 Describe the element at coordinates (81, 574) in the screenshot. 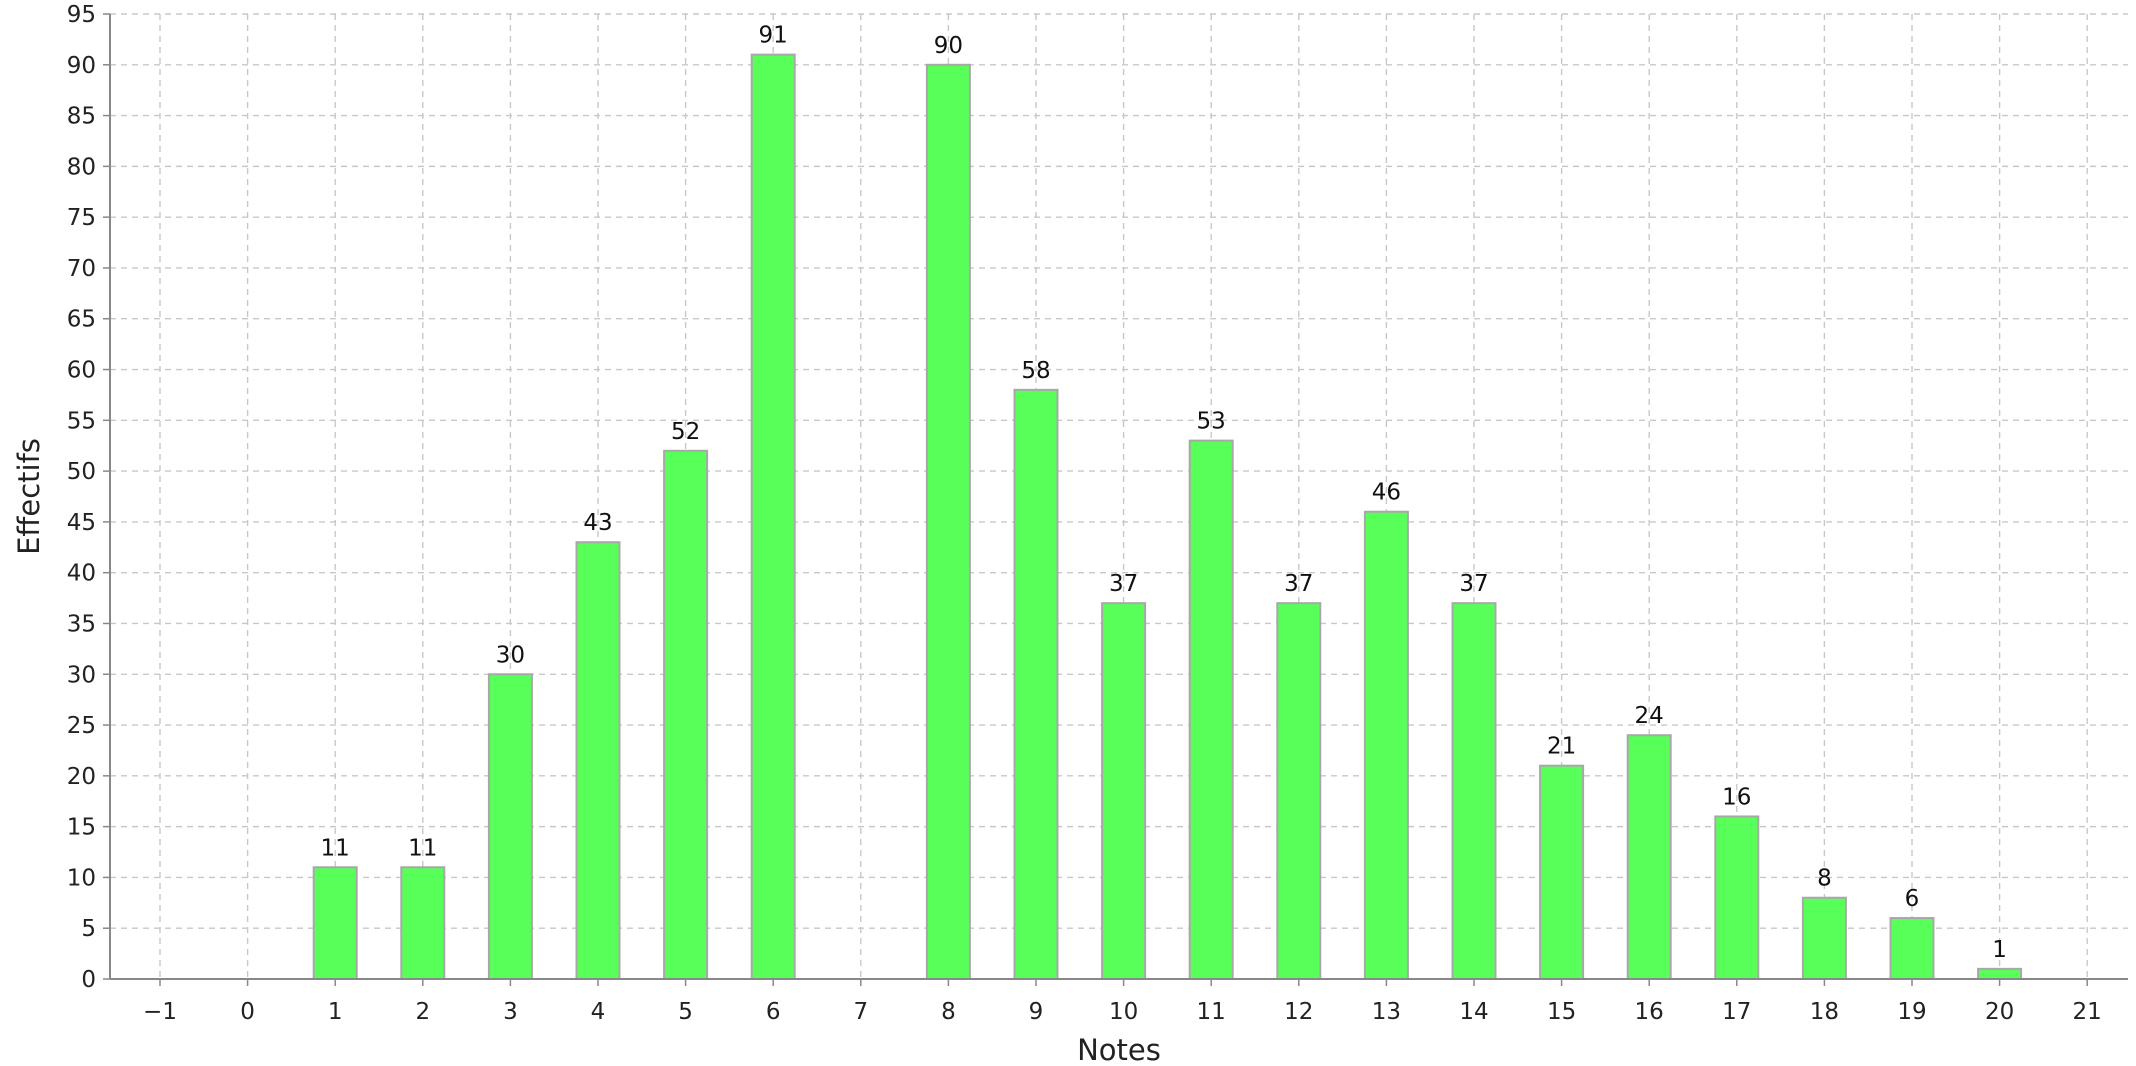

I see `y-tick-label: 40` at that location.